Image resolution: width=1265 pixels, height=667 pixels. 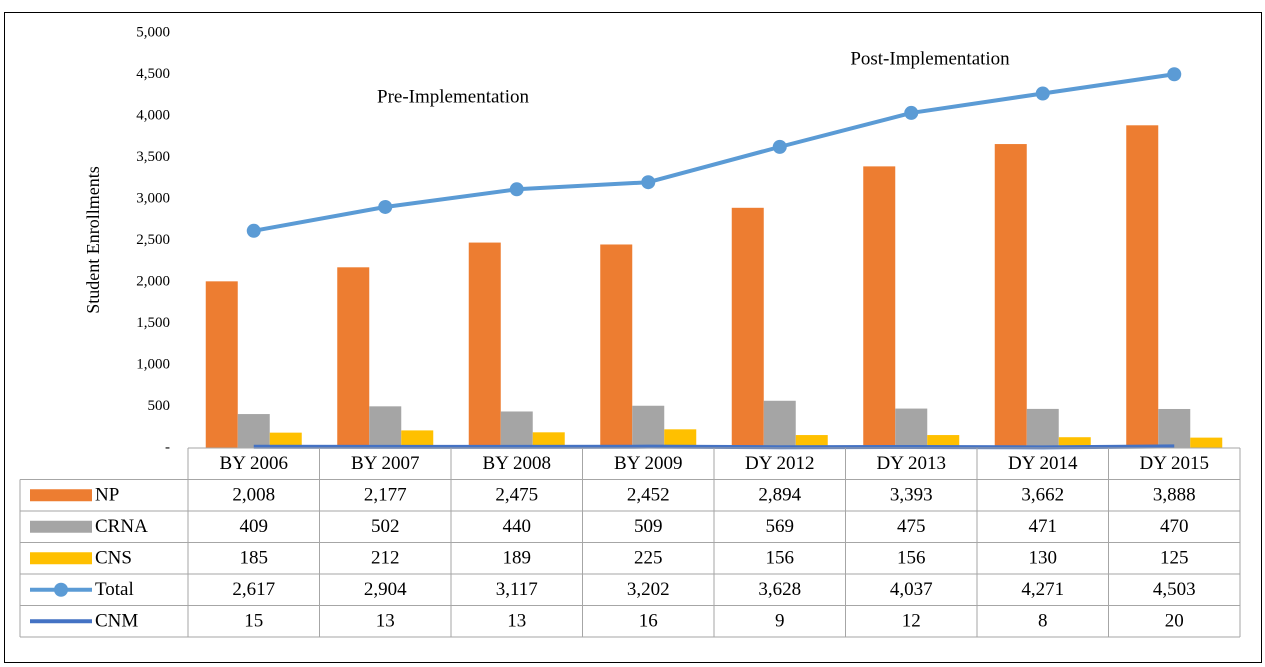 What do you see at coordinates (1042, 495) in the screenshot?
I see `table-cell: 3,662` at bounding box center [1042, 495].